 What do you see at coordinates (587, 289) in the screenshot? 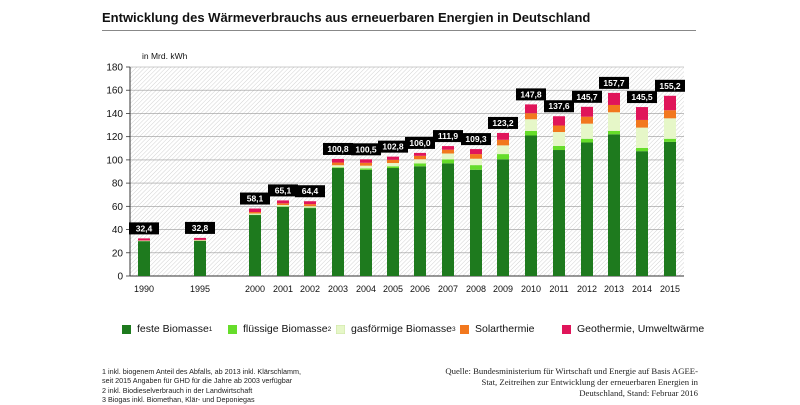
I see `x-tick-label: 2012` at bounding box center [587, 289].